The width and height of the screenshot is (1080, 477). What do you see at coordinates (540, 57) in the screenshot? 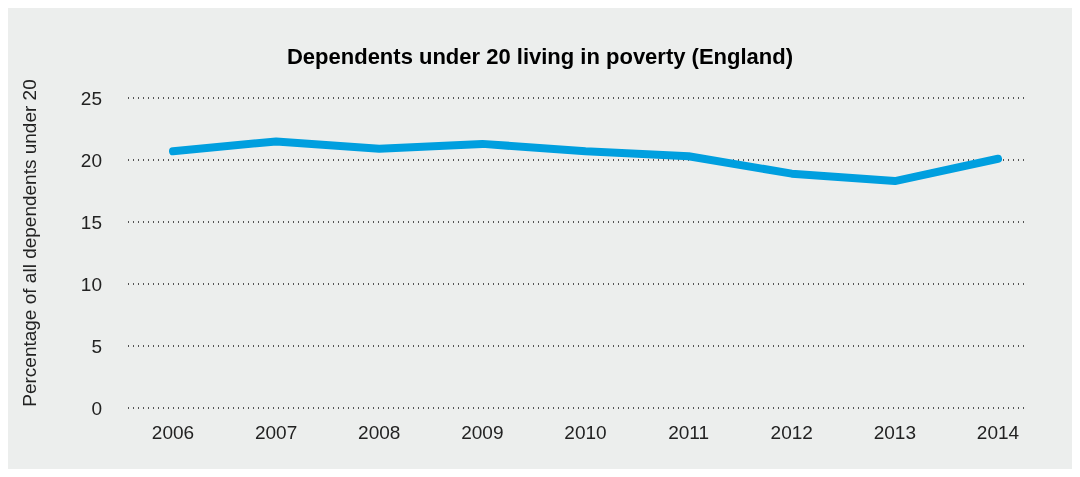
I see `chart-title: Dependents under 20 living in poverty (England)` at bounding box center [540, 57].